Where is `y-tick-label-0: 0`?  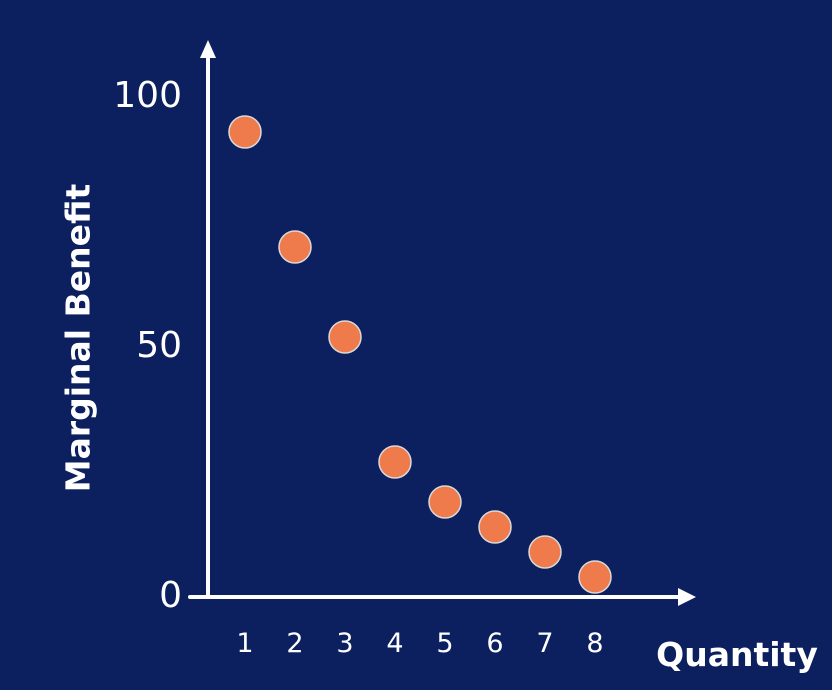 y-tick-label-0: 0 is located at coordinates (170, 595).